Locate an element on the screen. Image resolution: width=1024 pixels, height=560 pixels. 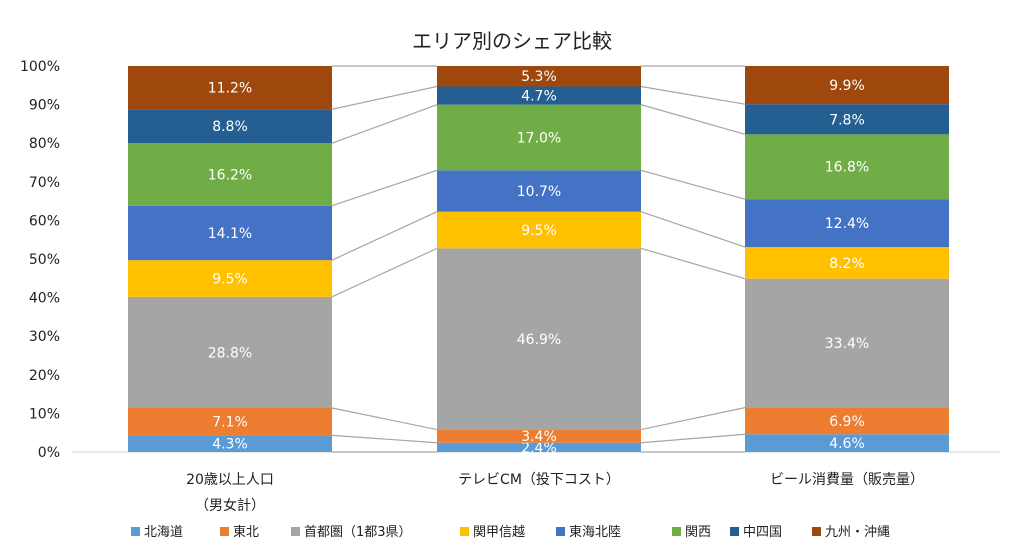
legend-label: 東海北陸 is located at coordinates (595, 532).